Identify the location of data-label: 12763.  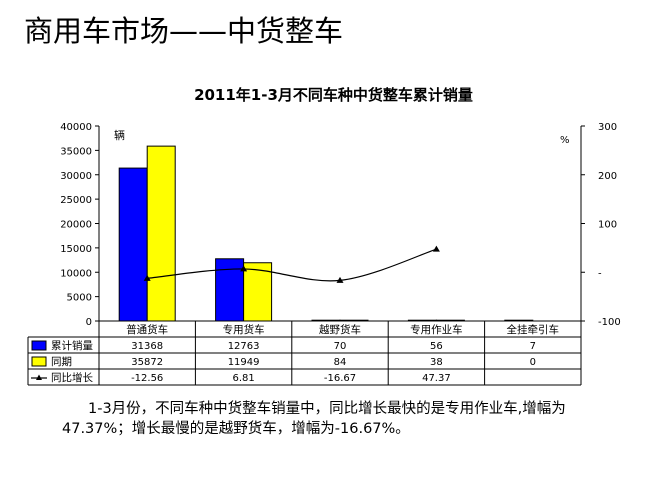
(244, 346).